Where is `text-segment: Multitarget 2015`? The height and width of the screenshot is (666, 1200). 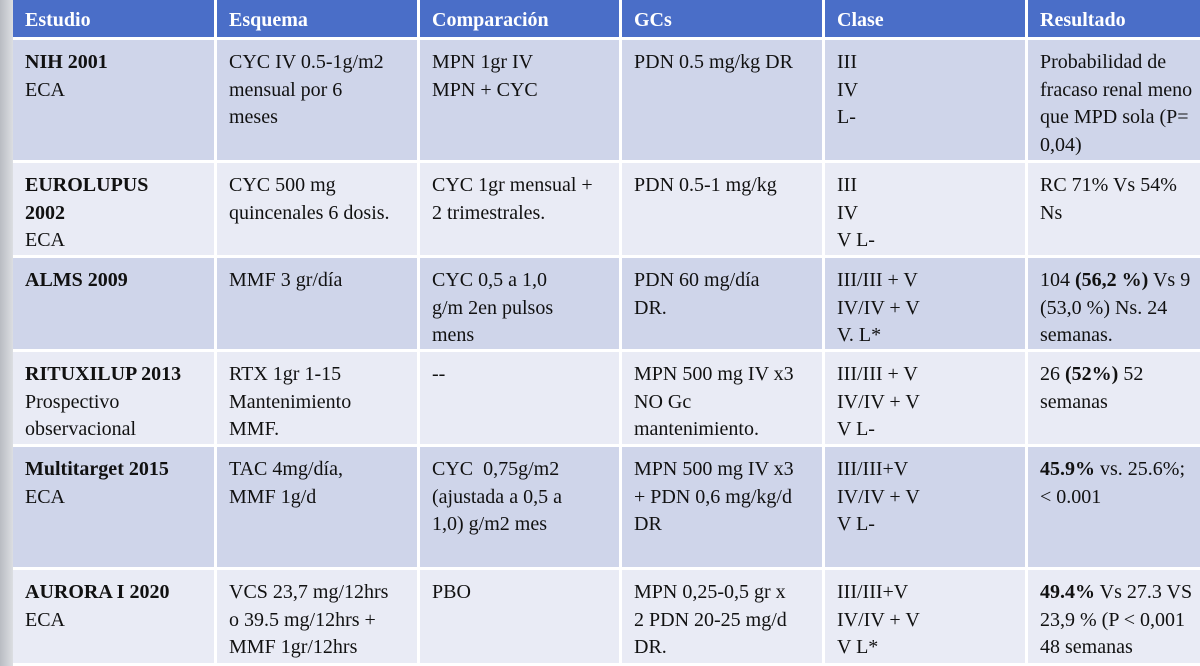
text-segment: Multitarget 2015 is located at coordinates (97, 469).